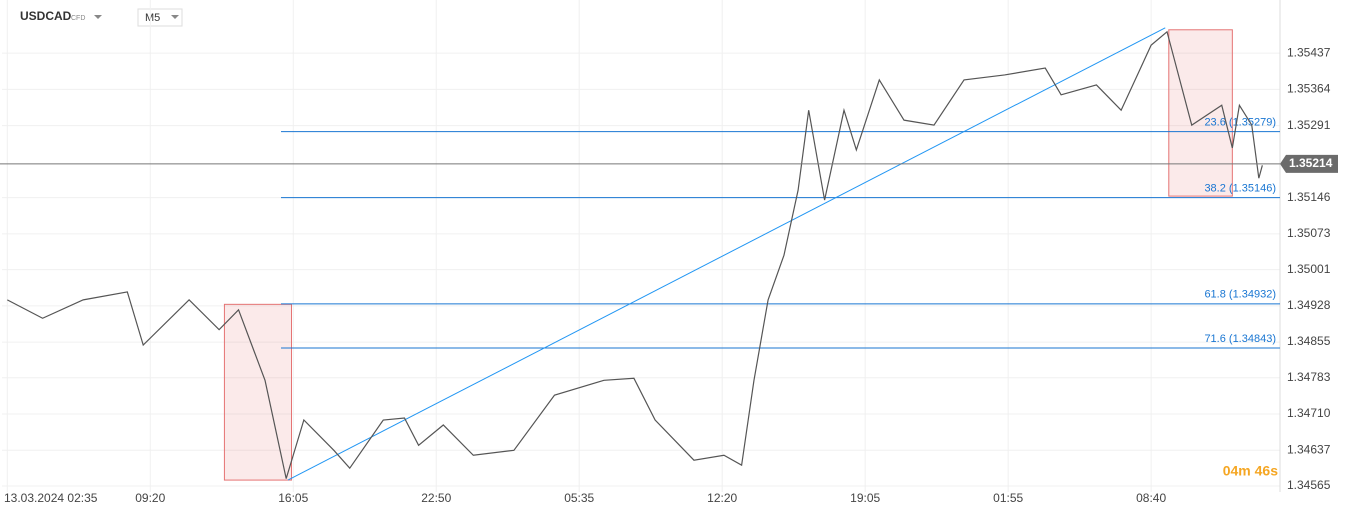 Image resolution: width=1348 pixels, height=517 pixels. I want to click on timeframe: M5, so click(152, 18).